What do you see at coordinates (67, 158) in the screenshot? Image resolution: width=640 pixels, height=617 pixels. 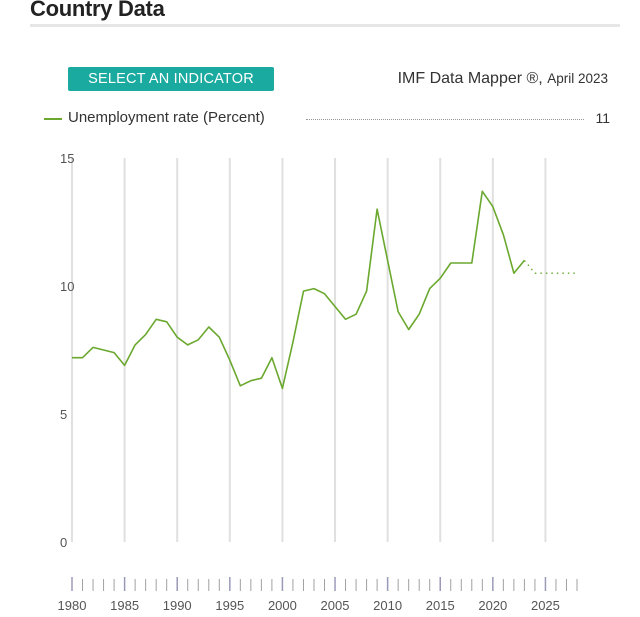 I see `y-tick-label: 15` at bounding box center [67, 158].